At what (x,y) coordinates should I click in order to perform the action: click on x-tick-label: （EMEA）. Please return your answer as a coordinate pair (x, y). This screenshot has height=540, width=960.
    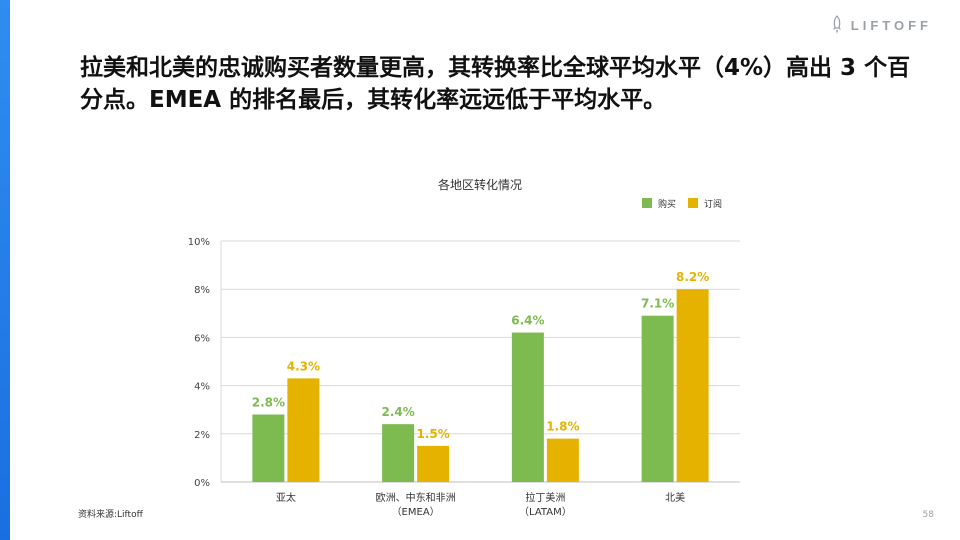
    Looking at the image, I should click on (416, 512).